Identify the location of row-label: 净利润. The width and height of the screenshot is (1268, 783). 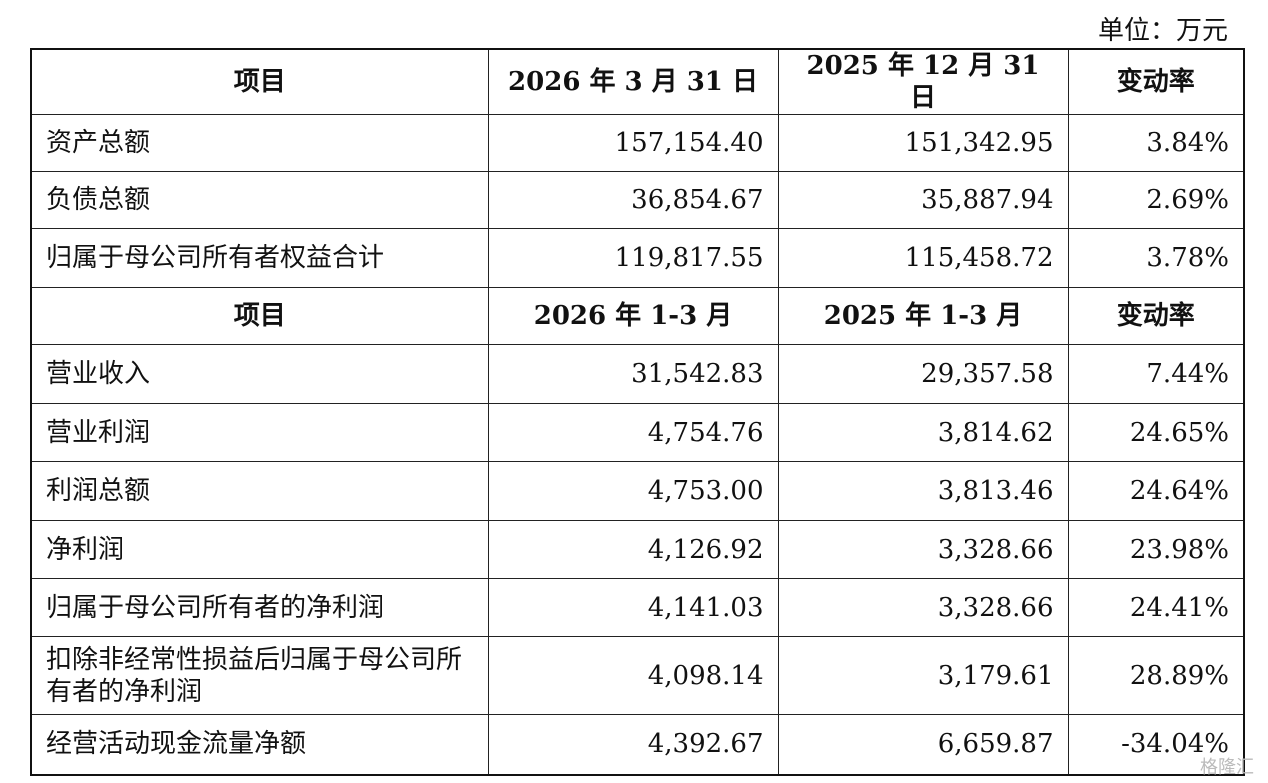
(259, 549).